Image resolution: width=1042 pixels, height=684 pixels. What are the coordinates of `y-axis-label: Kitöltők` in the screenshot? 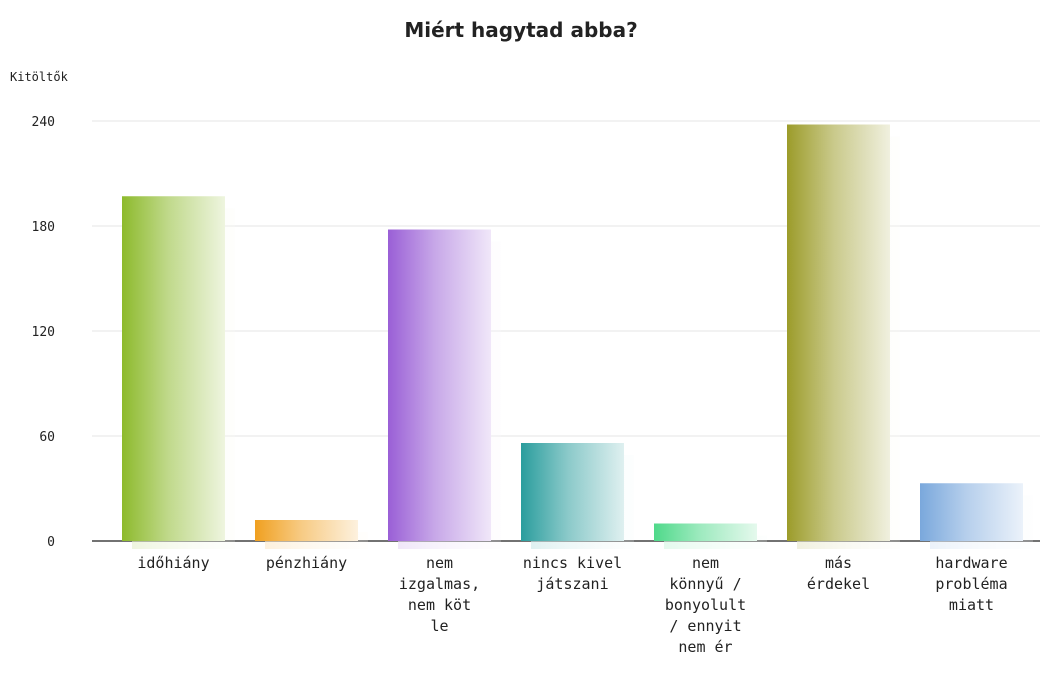 It's located at (39, 77).